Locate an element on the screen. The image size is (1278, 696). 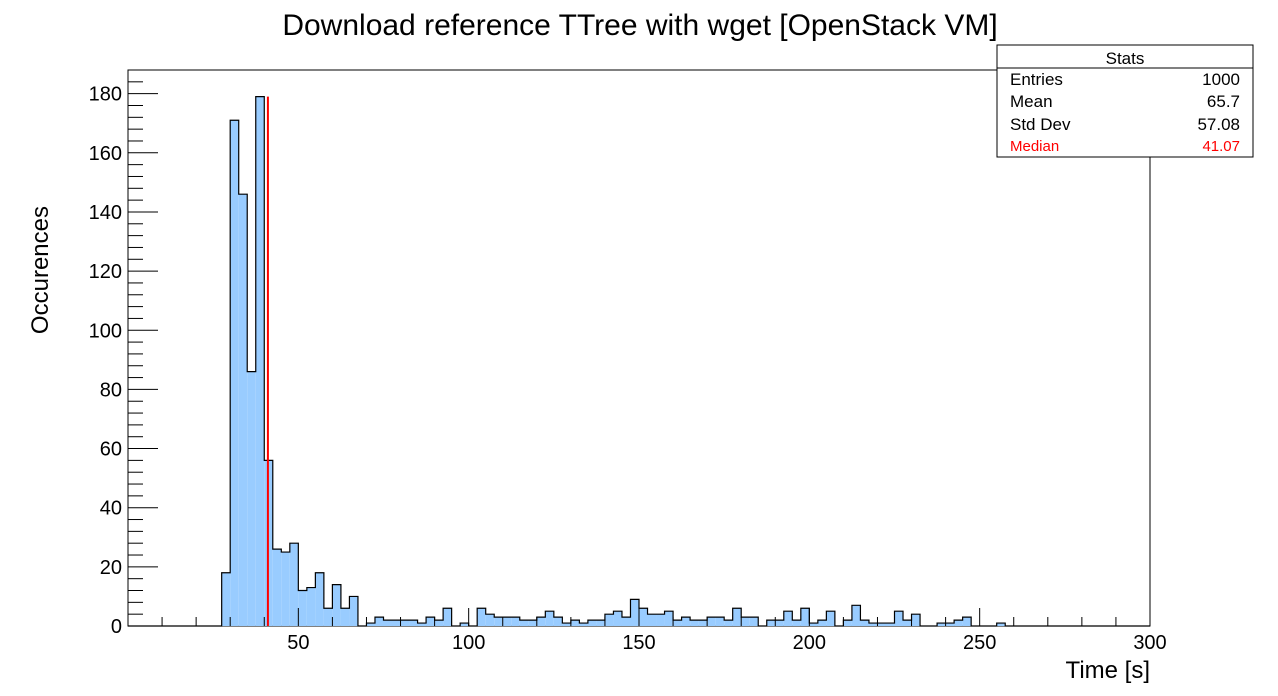
y-tick-label: 180 is located at coordinates (105, 95).